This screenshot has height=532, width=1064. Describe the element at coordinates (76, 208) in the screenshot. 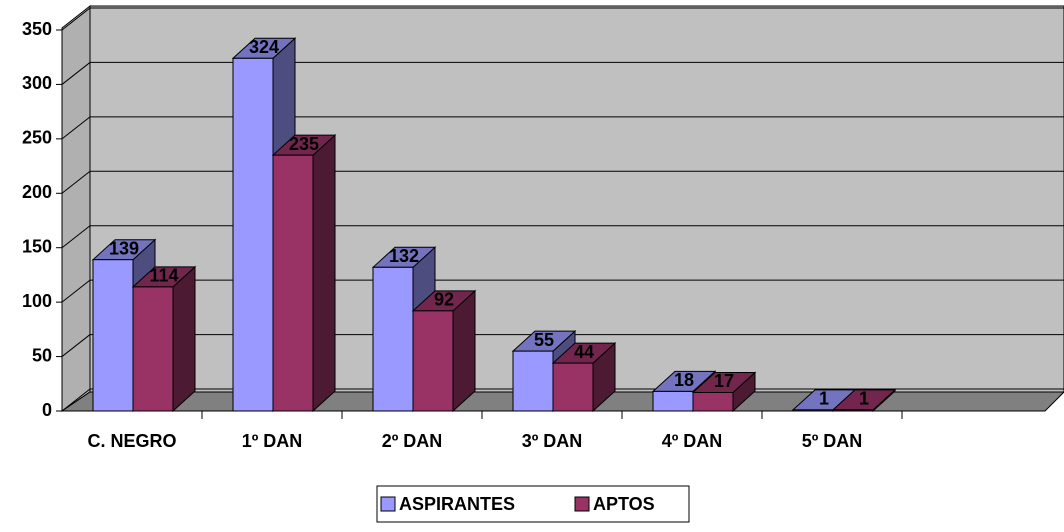

I see `side-wall` at that location.